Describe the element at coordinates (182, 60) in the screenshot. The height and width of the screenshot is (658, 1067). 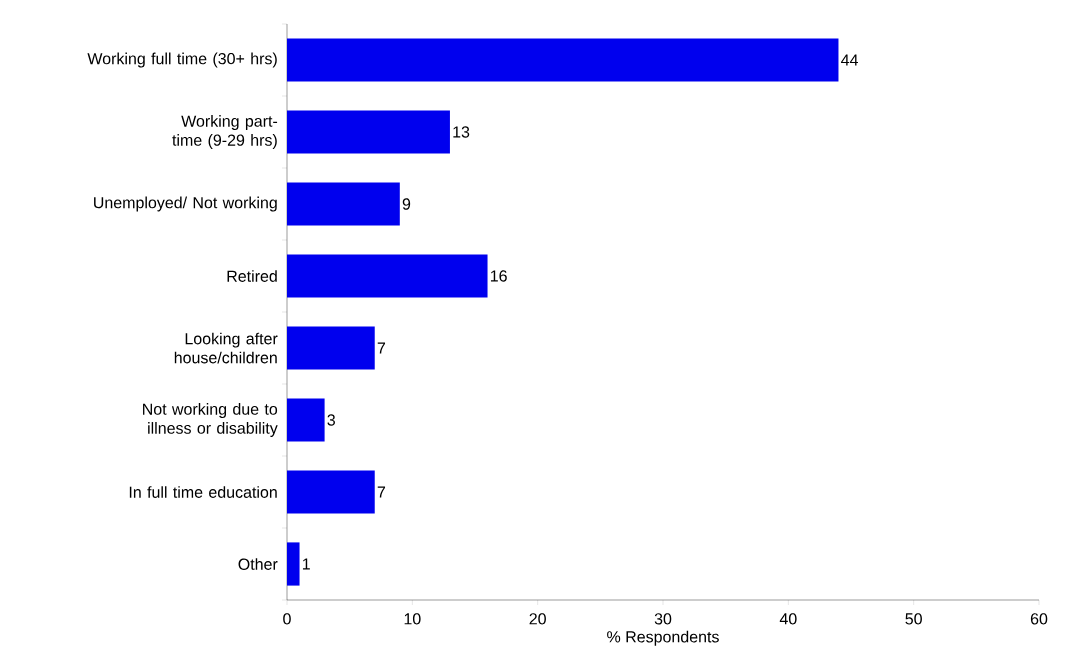
I see `y-tick-label: Working full time (30+ hrs)` at that location.